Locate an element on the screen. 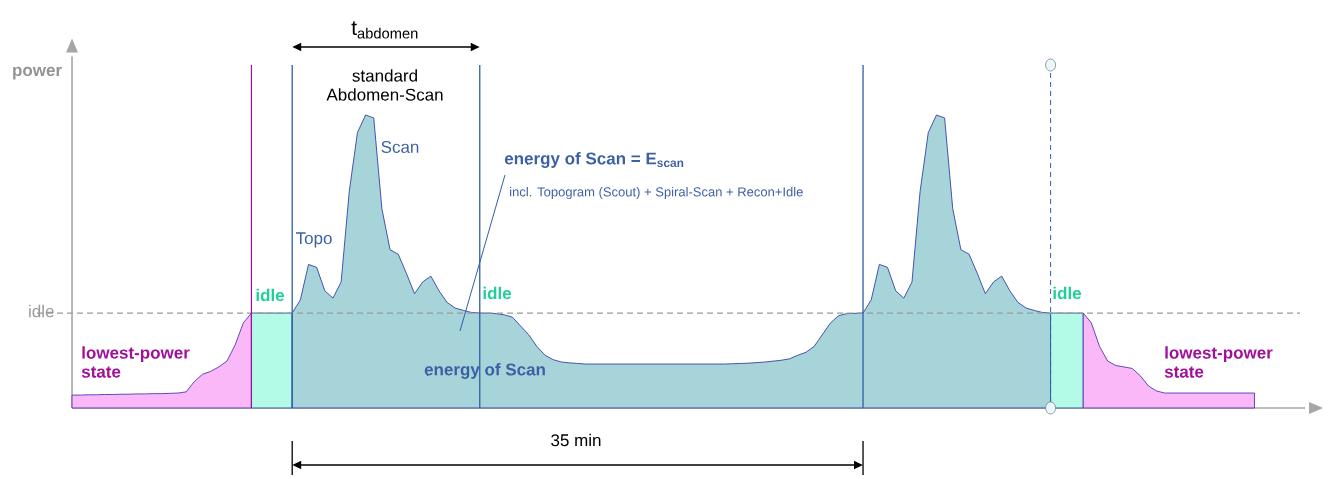 Image resolution: width=1333 pixels, height=479 pixels. text: standard Abdomen-Scan is located at coordinates (384, 85).